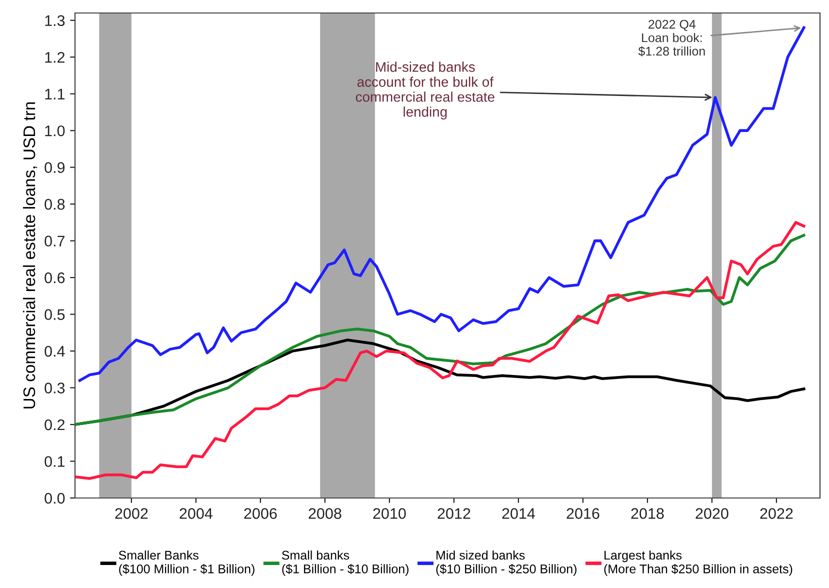  Describe the element at coordinates (54, 204) in the screenshot. I see `y-tick-label: 0.8` at that location.